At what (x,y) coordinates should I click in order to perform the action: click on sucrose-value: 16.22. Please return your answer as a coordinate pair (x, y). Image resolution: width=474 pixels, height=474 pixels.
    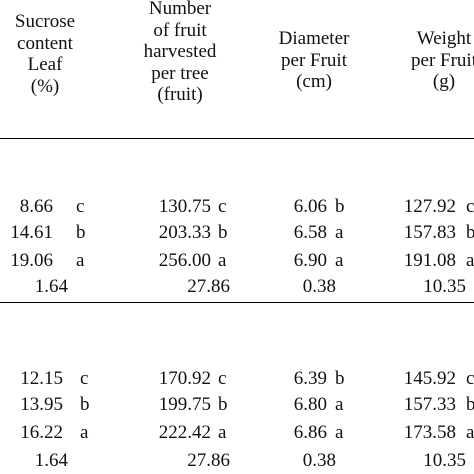
    Looking at the image, I should click on (41, 432).